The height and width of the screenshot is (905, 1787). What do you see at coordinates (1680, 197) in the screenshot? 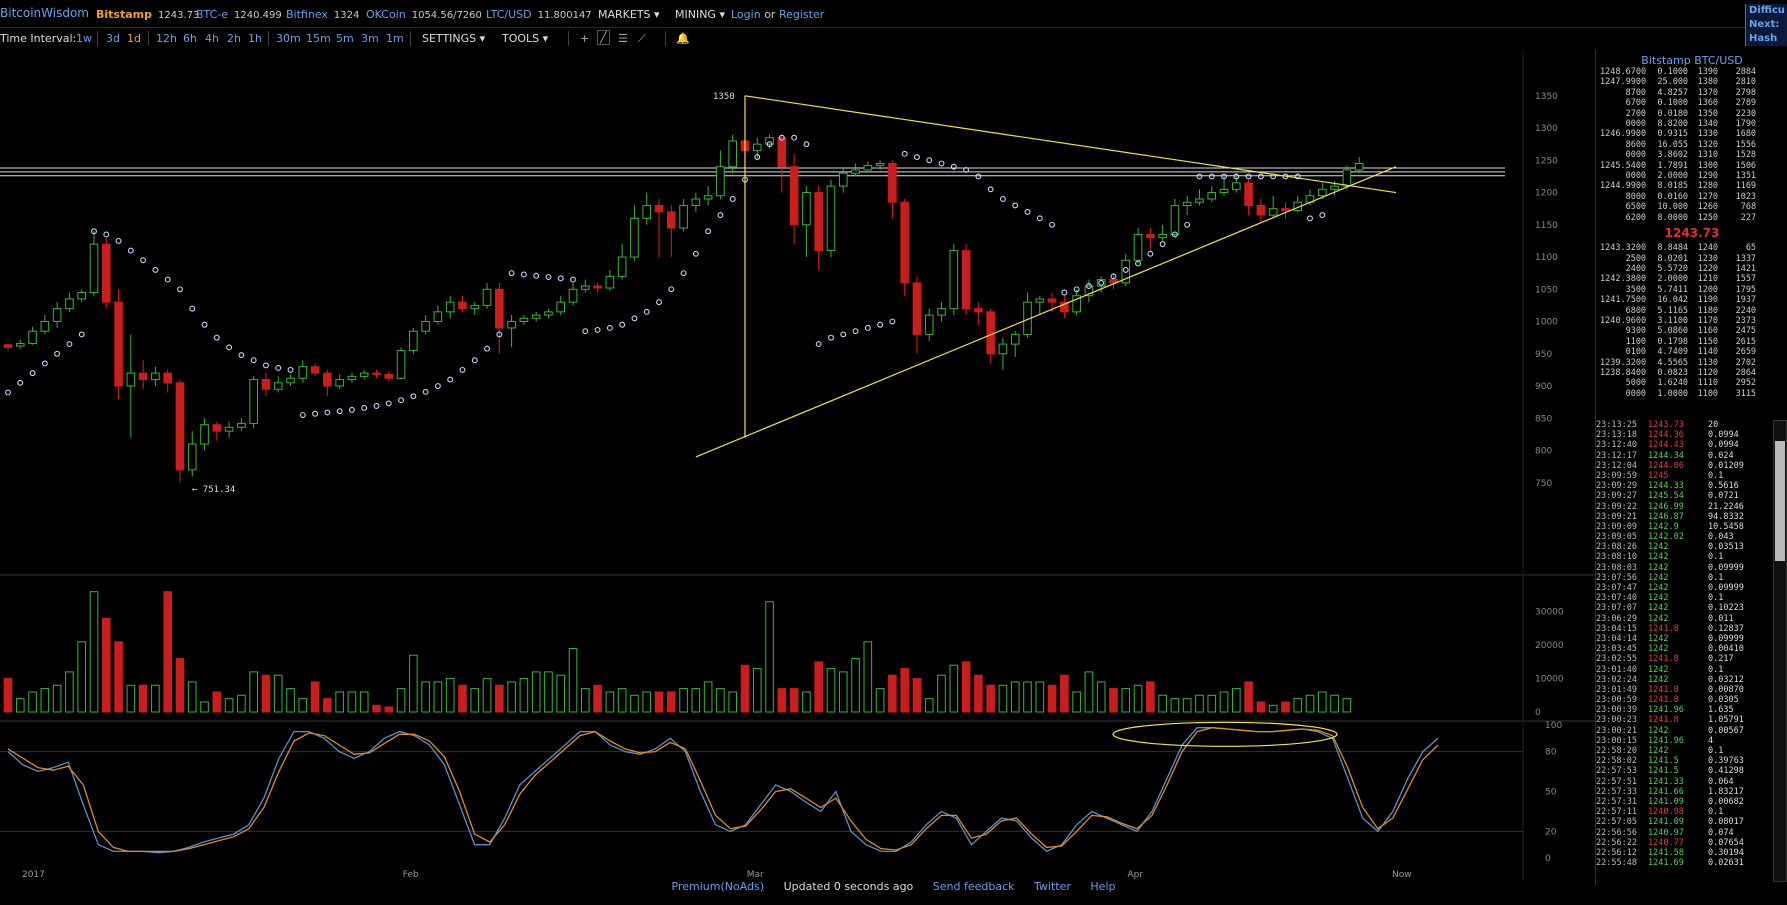
I see `ask-row: 8000 0.0160 1270 1023` at bounding box center [1680, 197].